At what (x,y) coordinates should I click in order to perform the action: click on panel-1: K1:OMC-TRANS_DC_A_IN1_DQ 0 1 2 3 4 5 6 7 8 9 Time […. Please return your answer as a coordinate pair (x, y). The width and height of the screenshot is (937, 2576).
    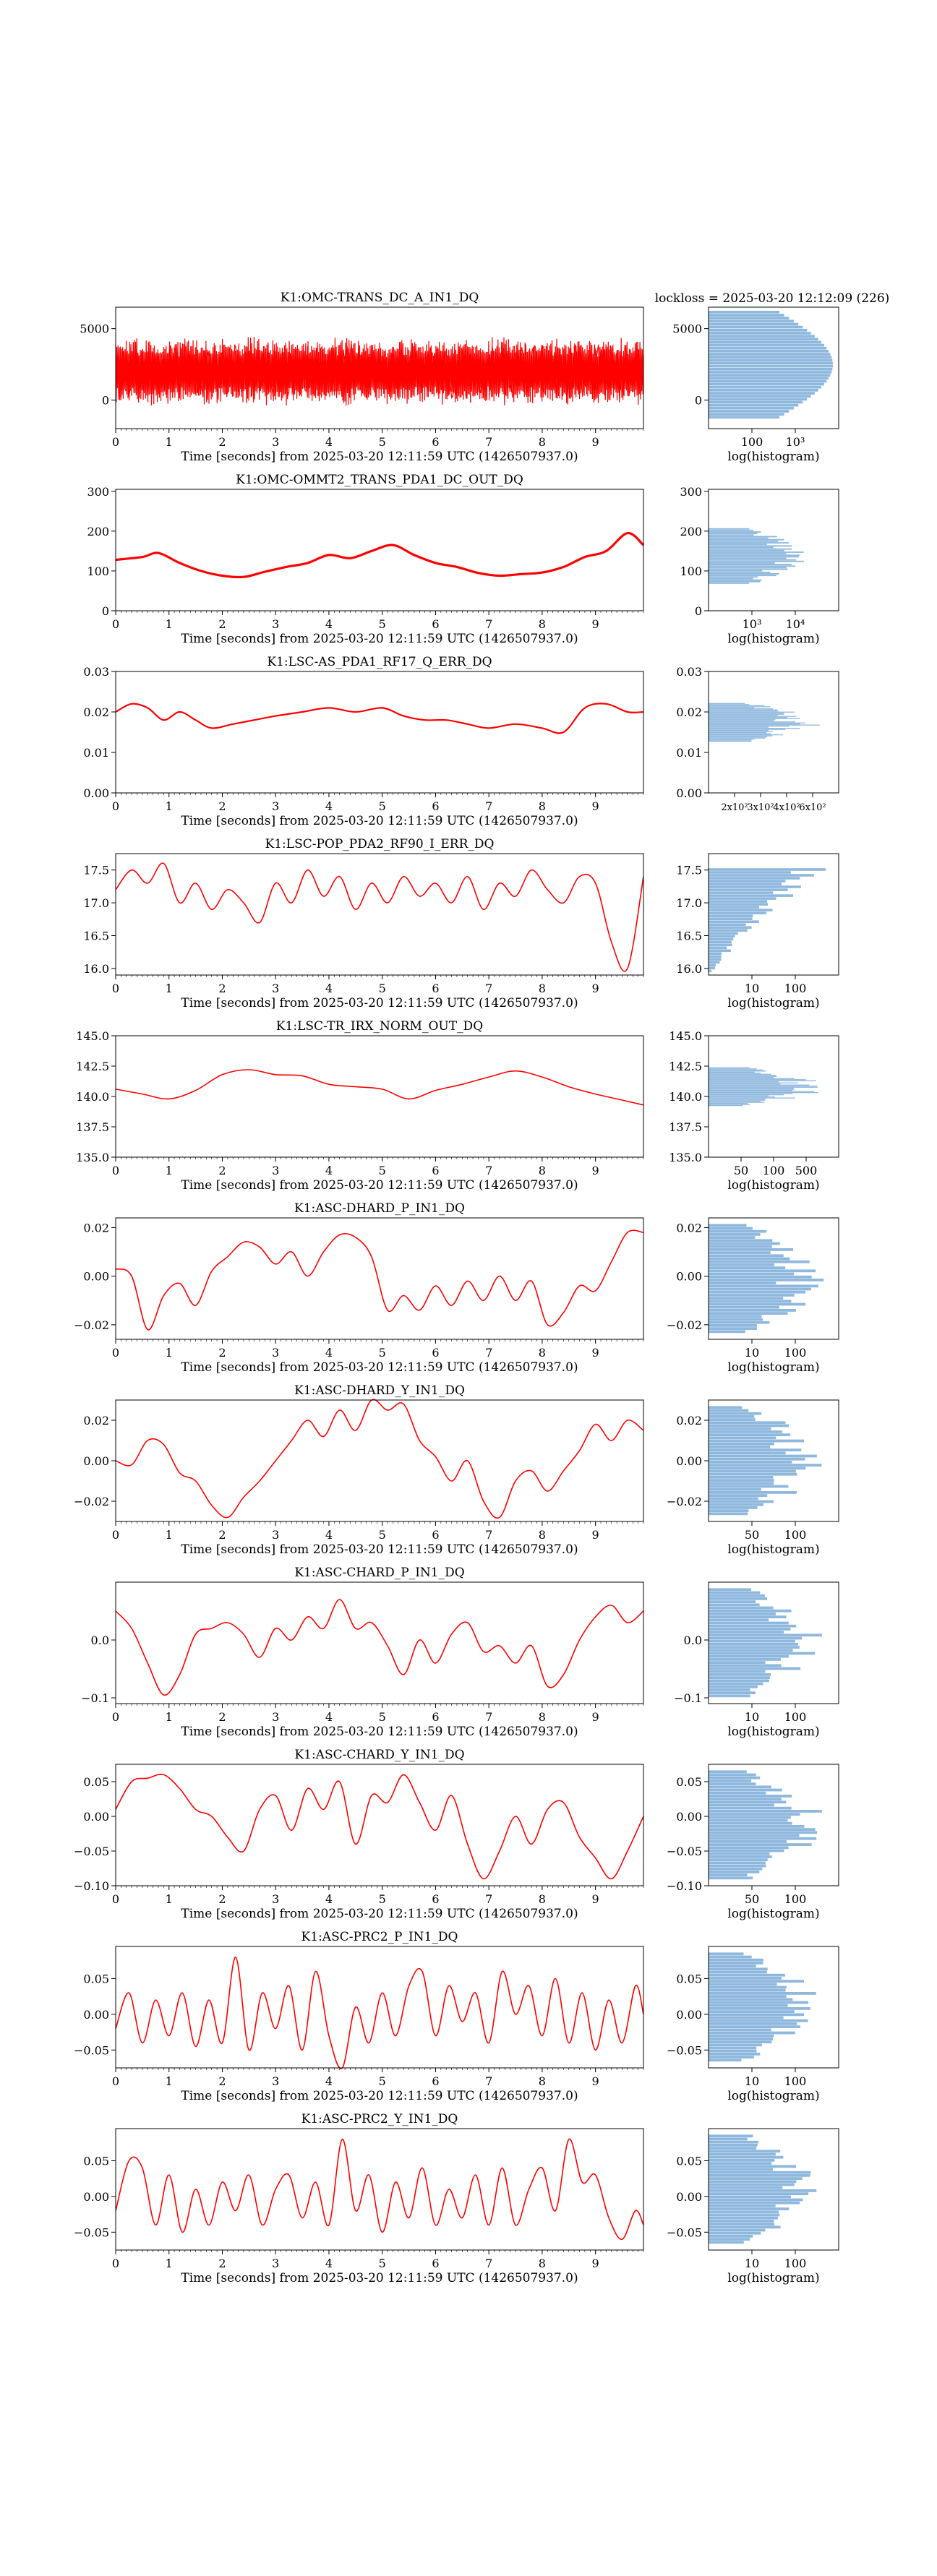
    Looking at the image, I should click on (460, 378).